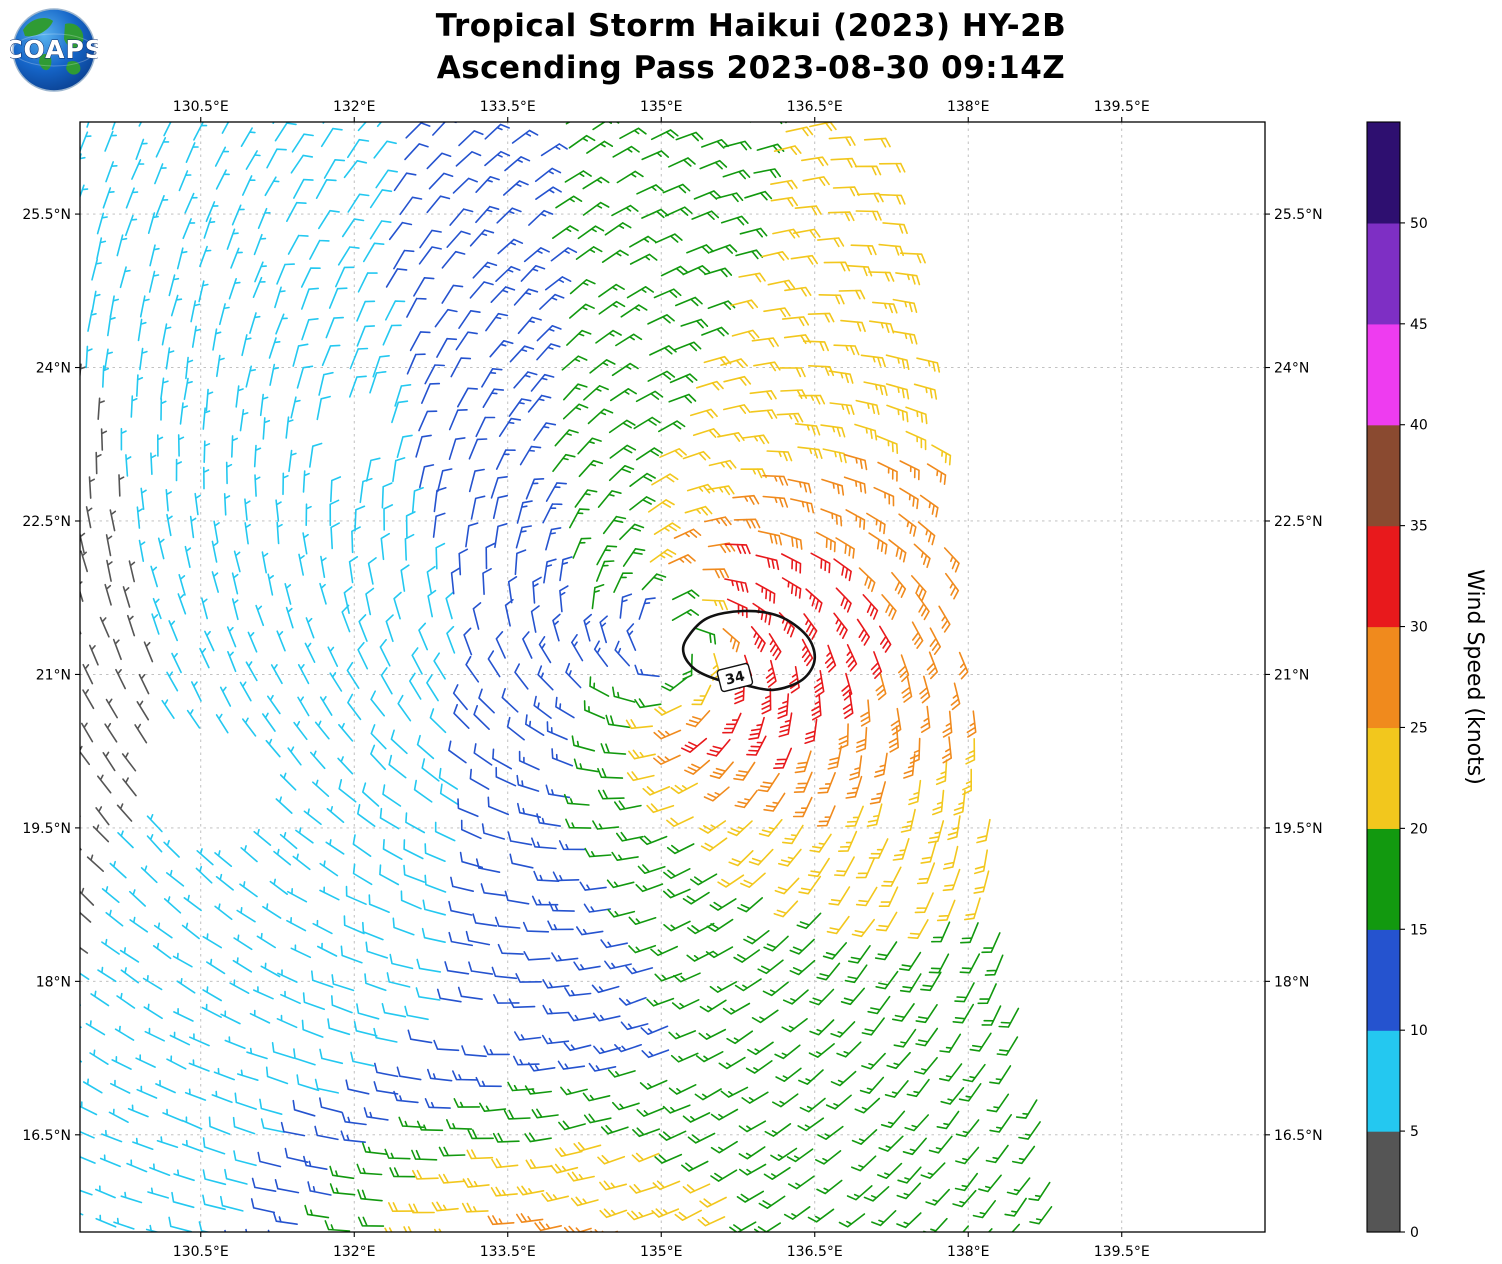 Image resolution: width=1502 pixels, height=1264 pixels. Describe the element at coordinates (354, 1252) in the screenshot. I see `x-tick-label-bottom: 132°E` at that location.